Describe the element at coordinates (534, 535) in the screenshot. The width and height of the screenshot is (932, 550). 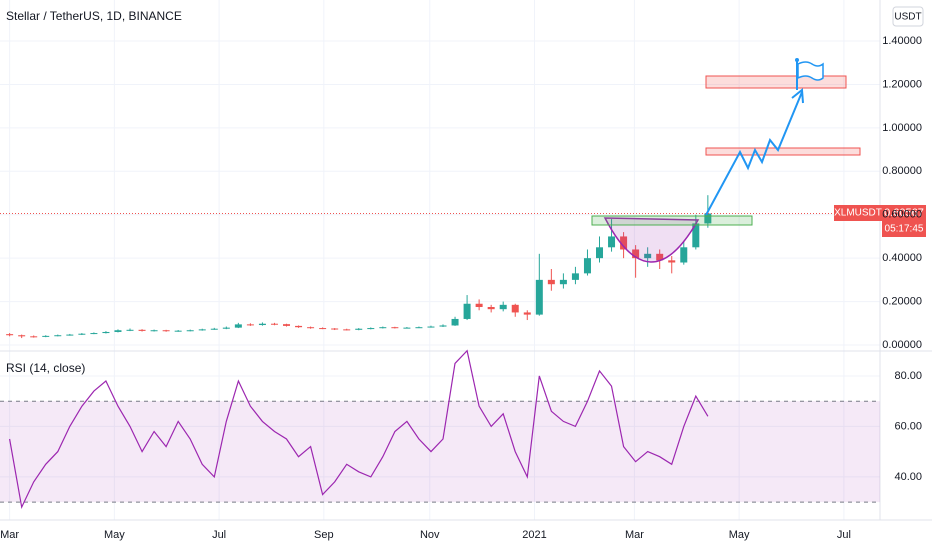
I see `x-tick-label: 2021` at that location.